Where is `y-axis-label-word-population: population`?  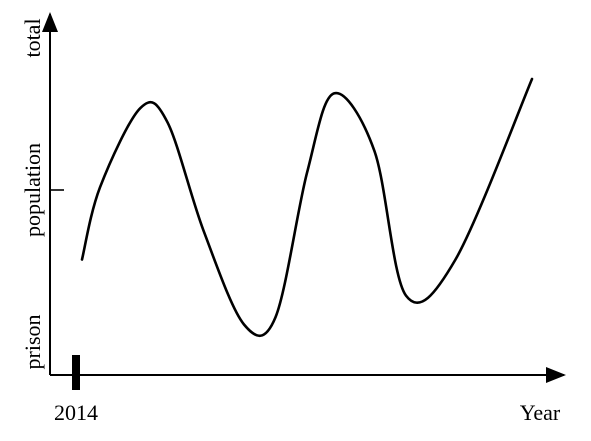 y-axis-label-word-population: population is located at coordinates (32, 190).